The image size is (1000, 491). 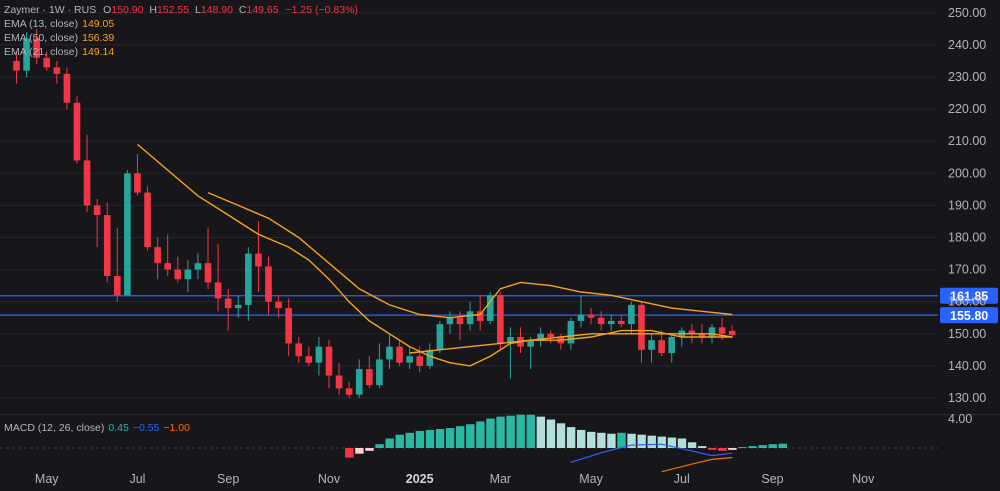 I want to click on ema50-label: EMA (50, close), so click(x=41, y=38).